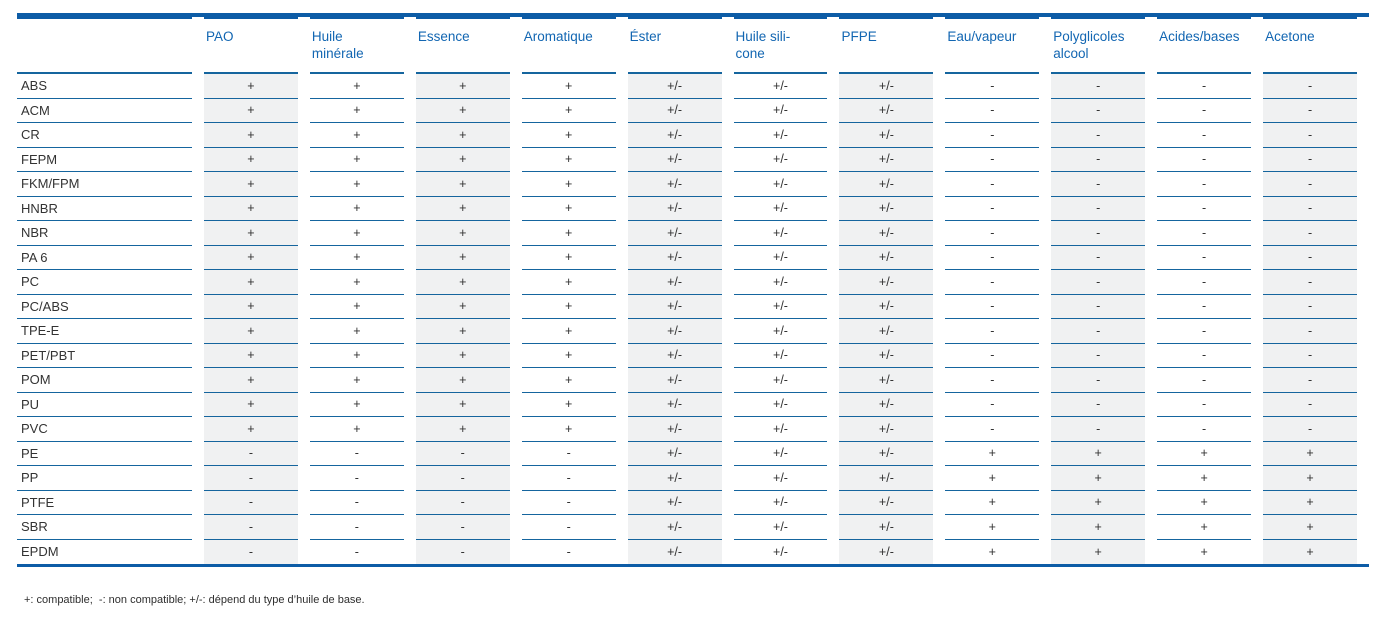 The height and width of the screenshot is (623, 1381). Describe the element at coordinates (104, 453) in the screenshot. I see `row-label: PE` at that location.